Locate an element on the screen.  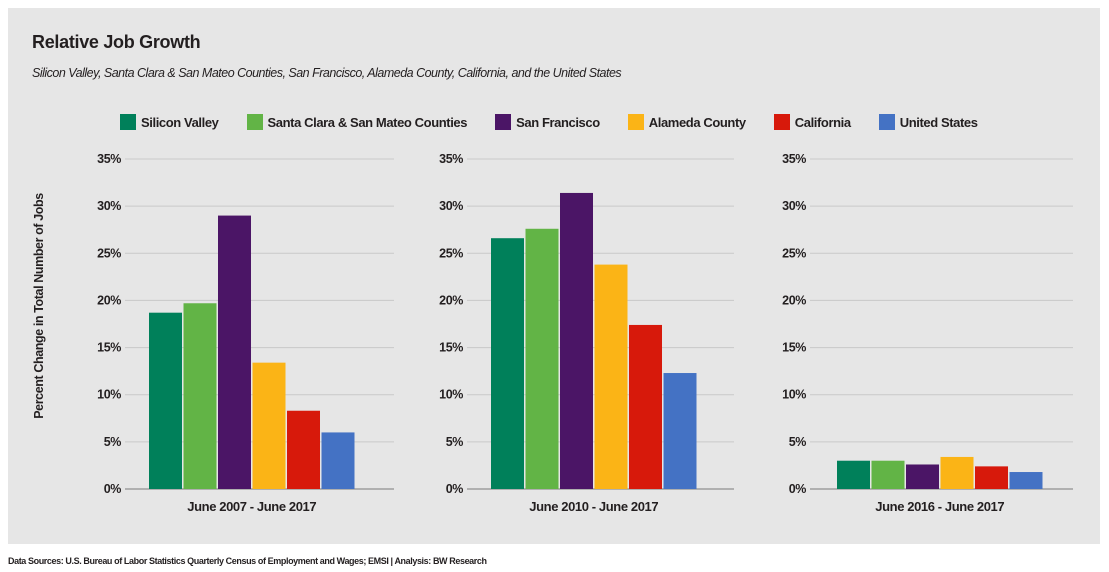
x-category-label: June 2016 - June 2017 is located at coordinates (939, 506).